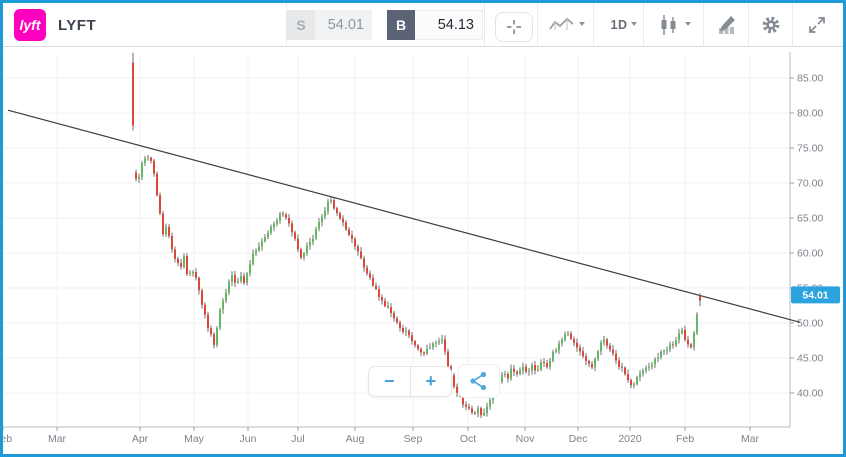  What do you see at coordinates (810, 114) in the screenshot?
I see `y-axis-label: 80.00` at bounding box center [810, 114].